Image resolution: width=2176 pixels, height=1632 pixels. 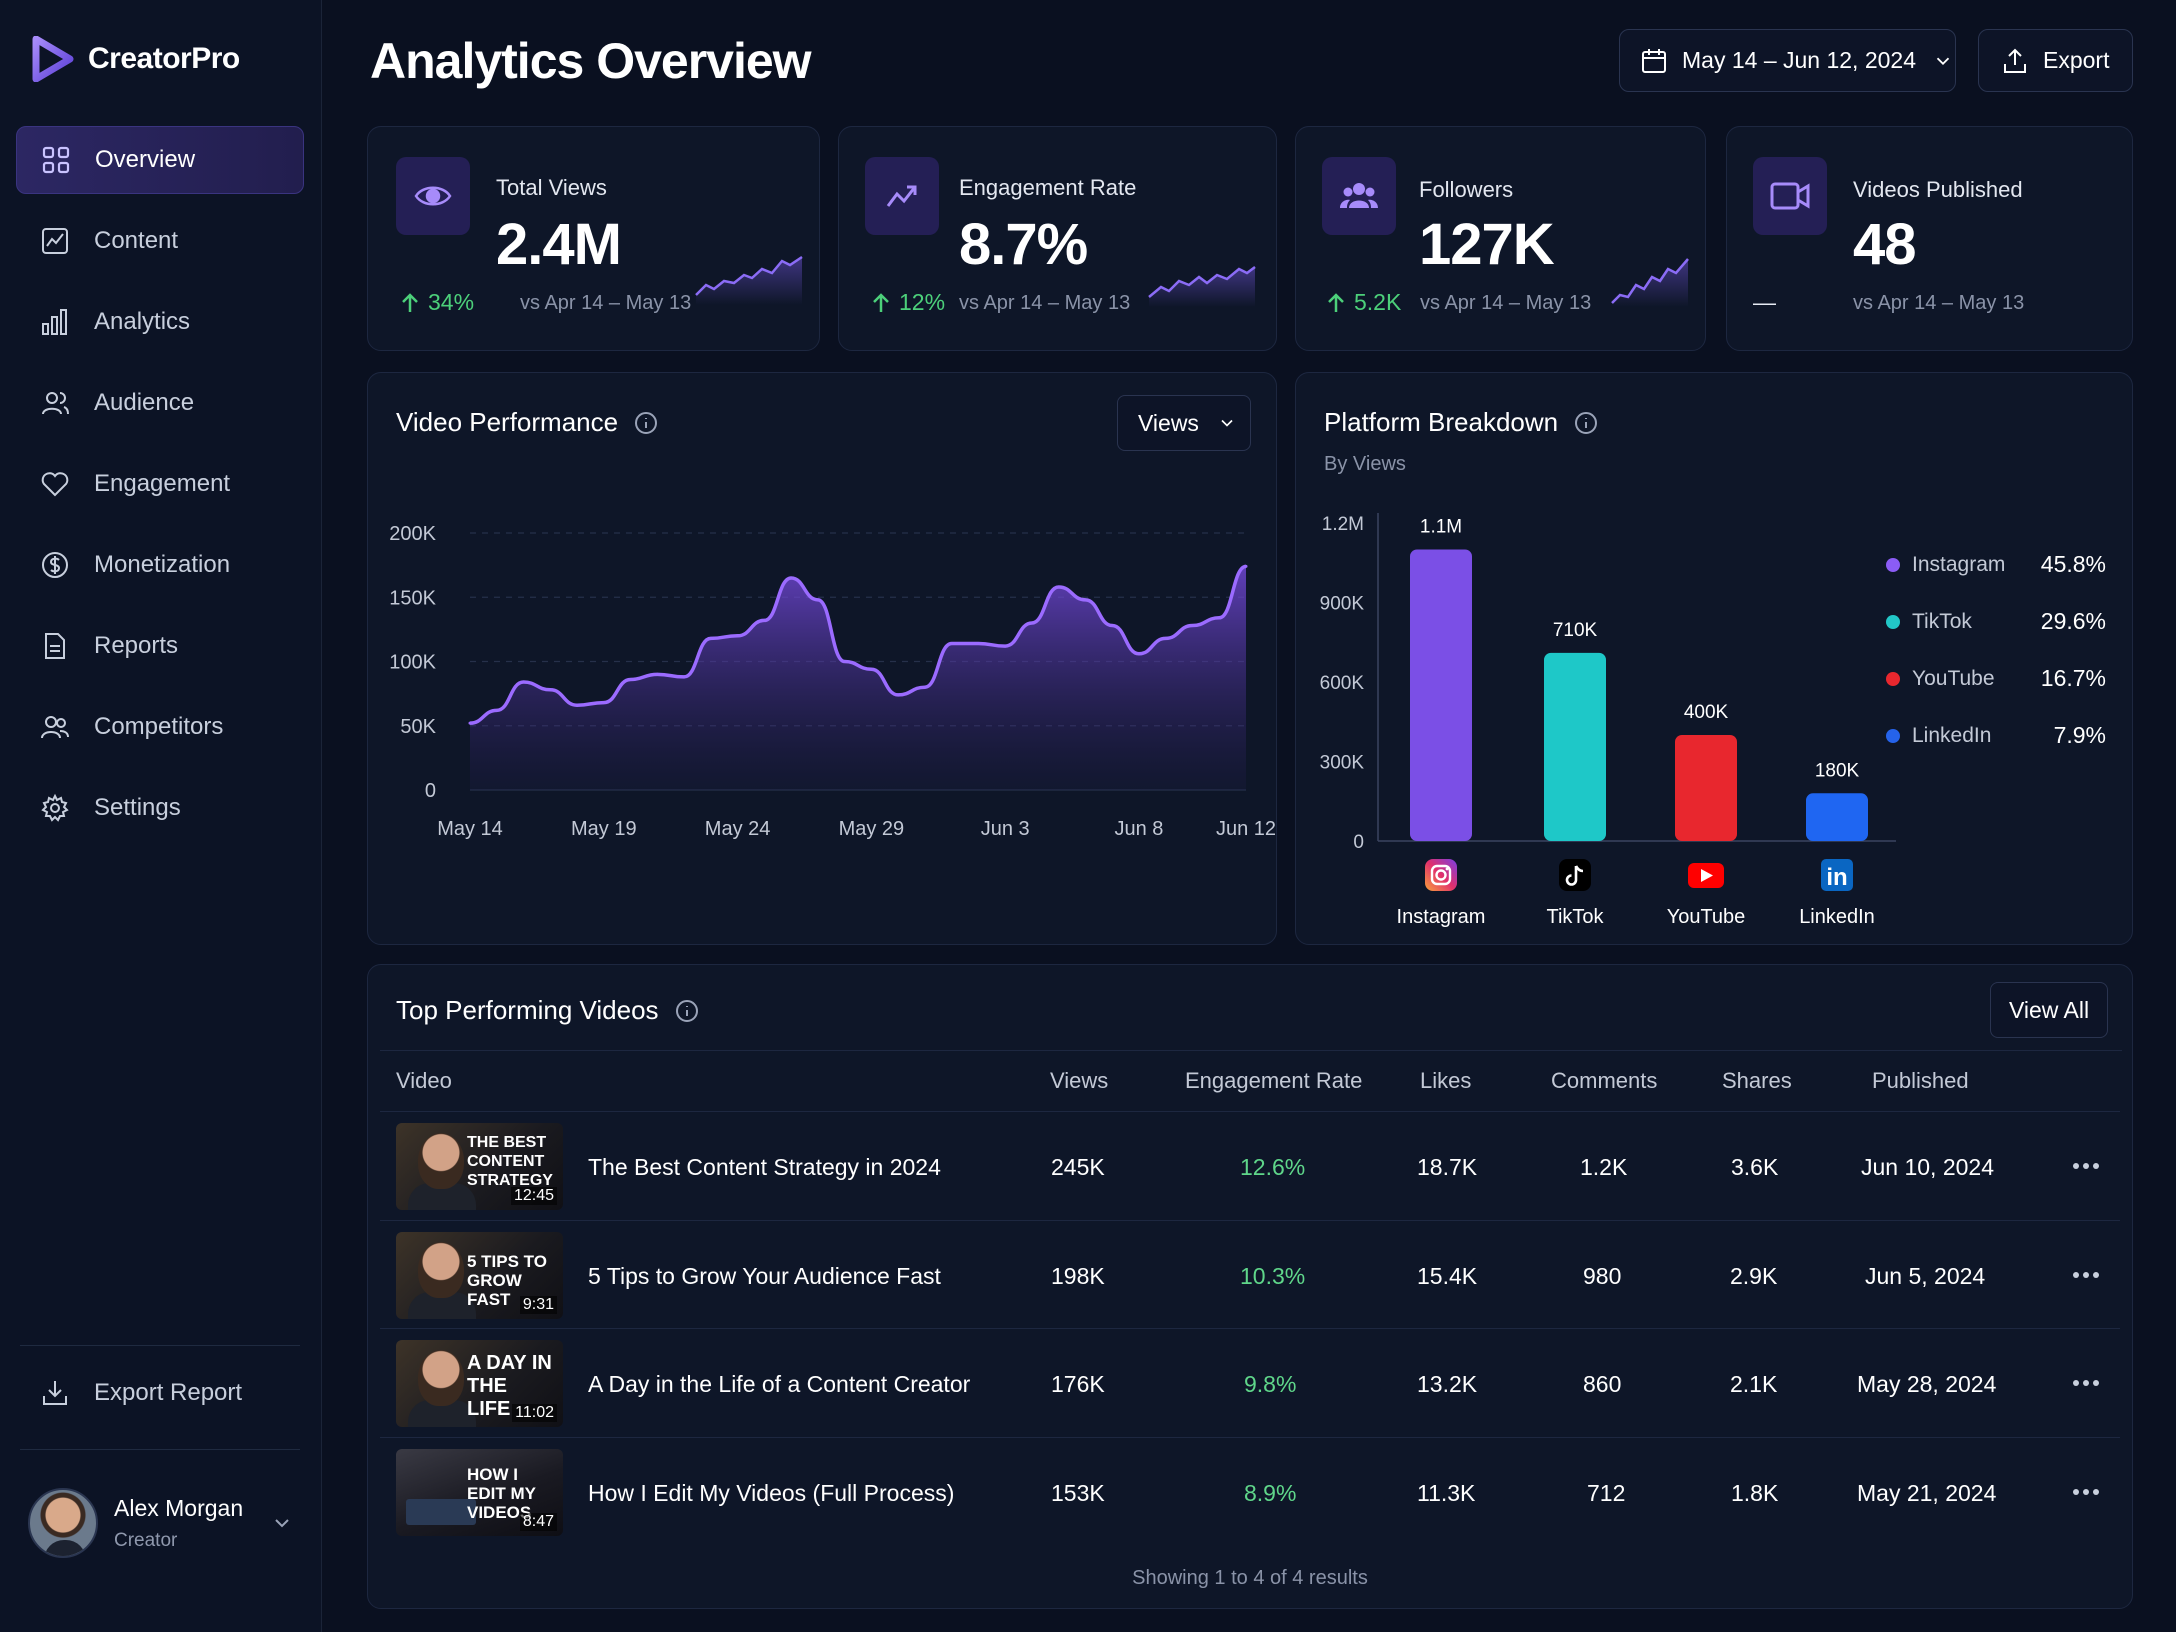 What do you see at coordinates (2076, 60) in the screenshot?
I see `export-label: Export` at bounding box center [2076, 60].